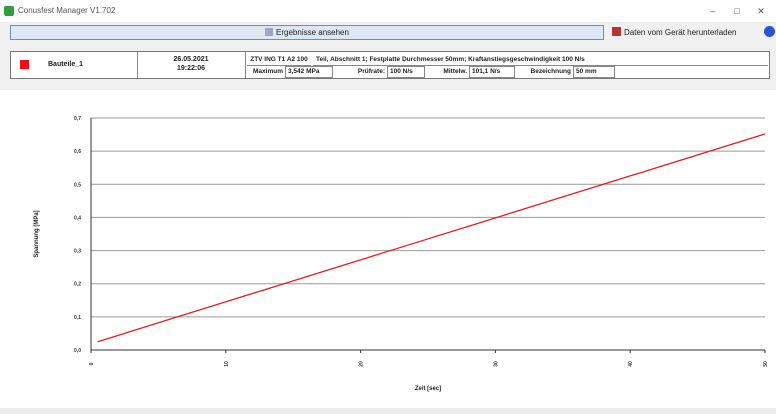  What do you see at coordinates (496, 364) in the screenshot?
I see `x-tick-label: 30` at bounding box center [496, 364].